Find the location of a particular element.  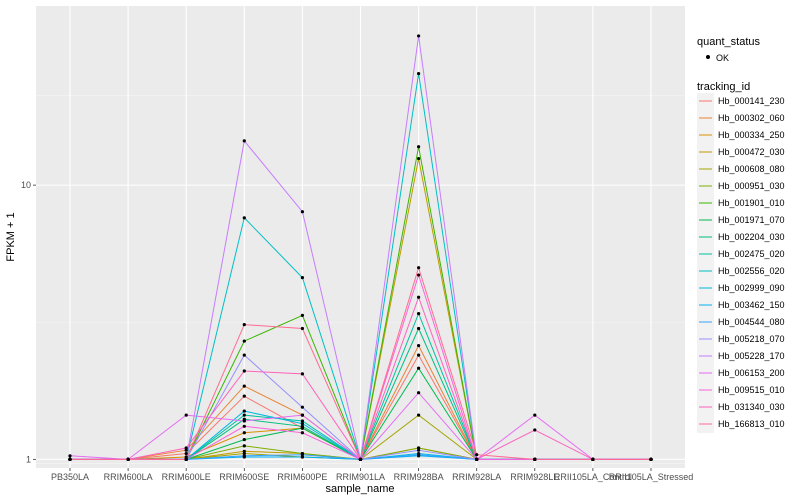

legend-label: Hb_004544_080 is located at coordinates (751, 322).